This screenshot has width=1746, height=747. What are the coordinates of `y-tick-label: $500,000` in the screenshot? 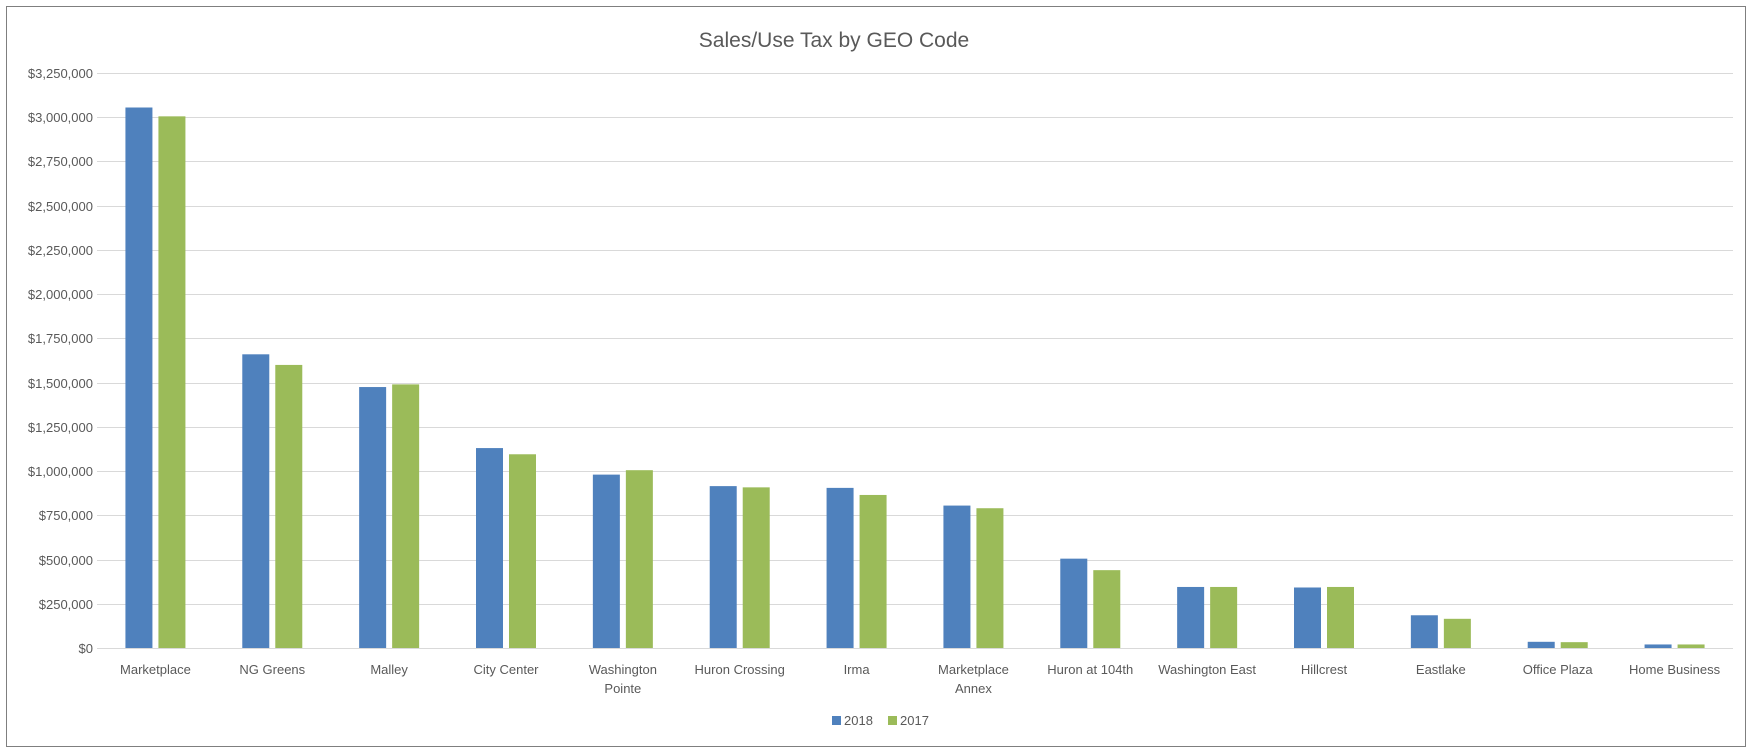 It's located at (66, 560).